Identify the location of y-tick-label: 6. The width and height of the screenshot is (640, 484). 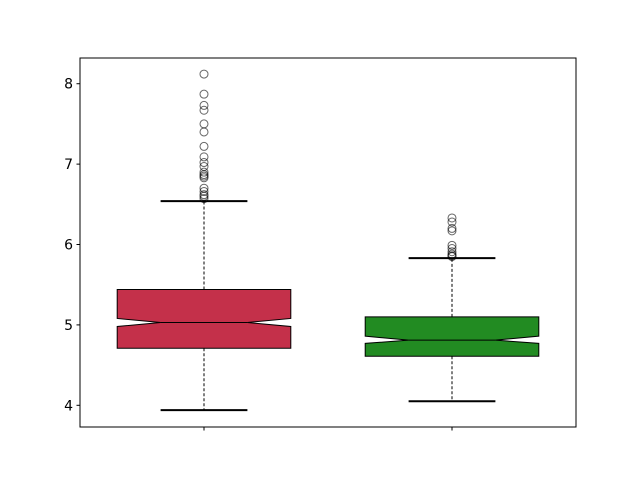
(68, 246).